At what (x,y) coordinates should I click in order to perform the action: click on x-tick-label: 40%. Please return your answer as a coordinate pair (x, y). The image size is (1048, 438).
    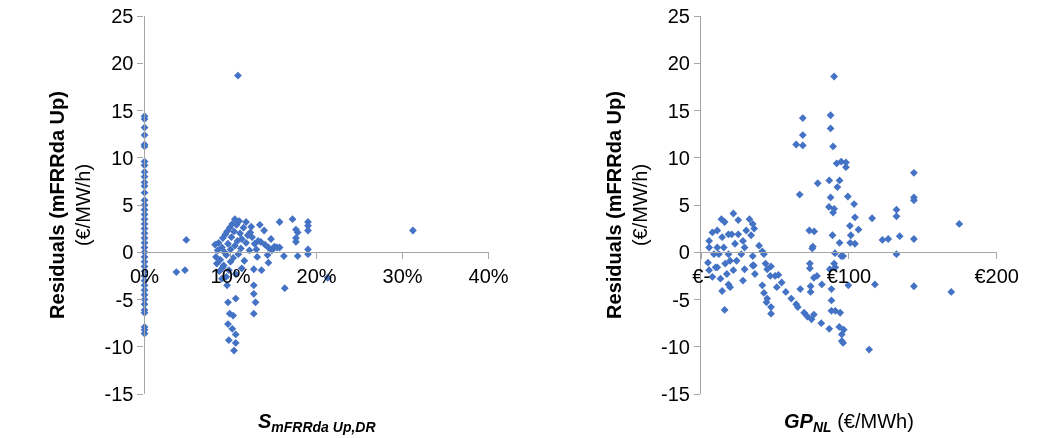
    Looking at the image, I should click on (488, 276).